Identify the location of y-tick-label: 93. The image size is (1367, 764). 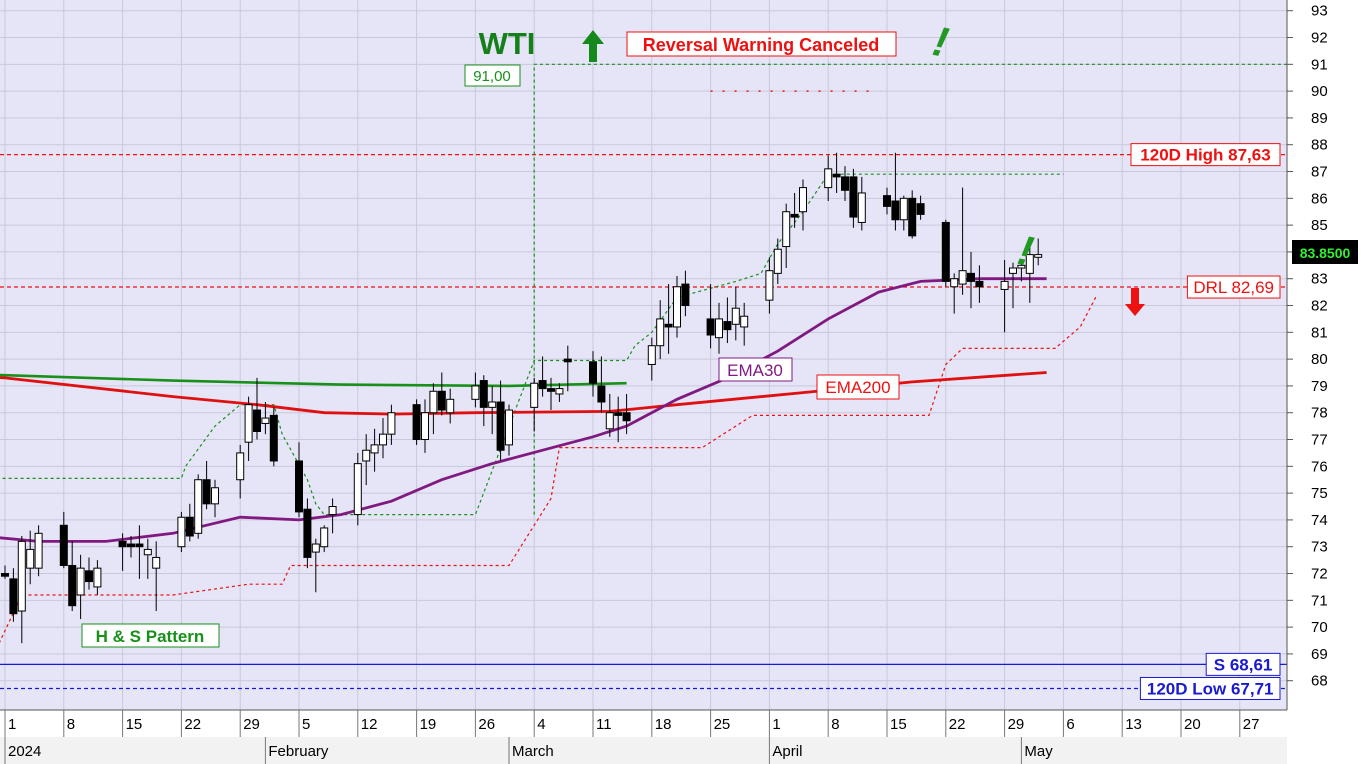
(1319, 11).